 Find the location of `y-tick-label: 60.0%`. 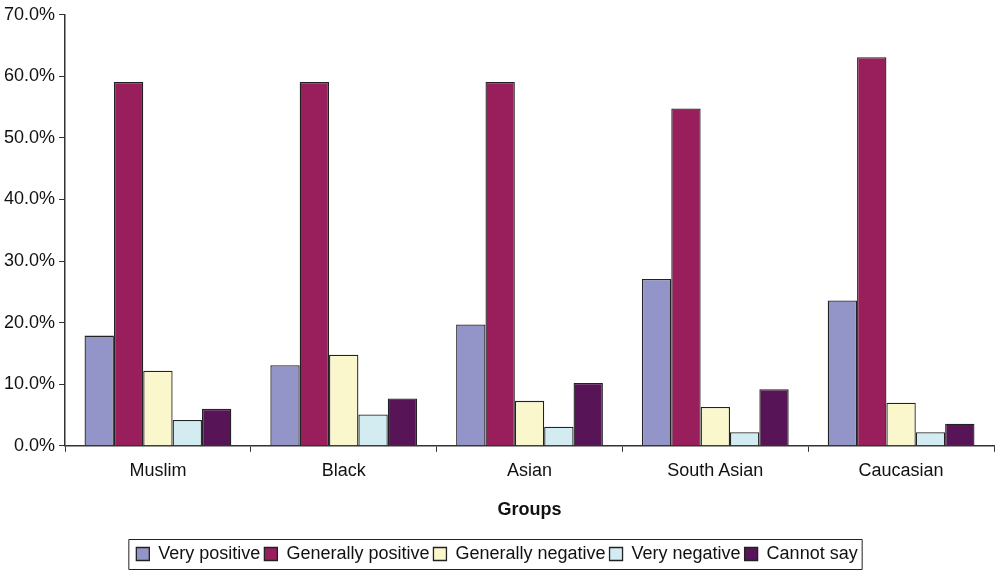

y-tick-label: 60.0% is located at coordinates (29, 75).